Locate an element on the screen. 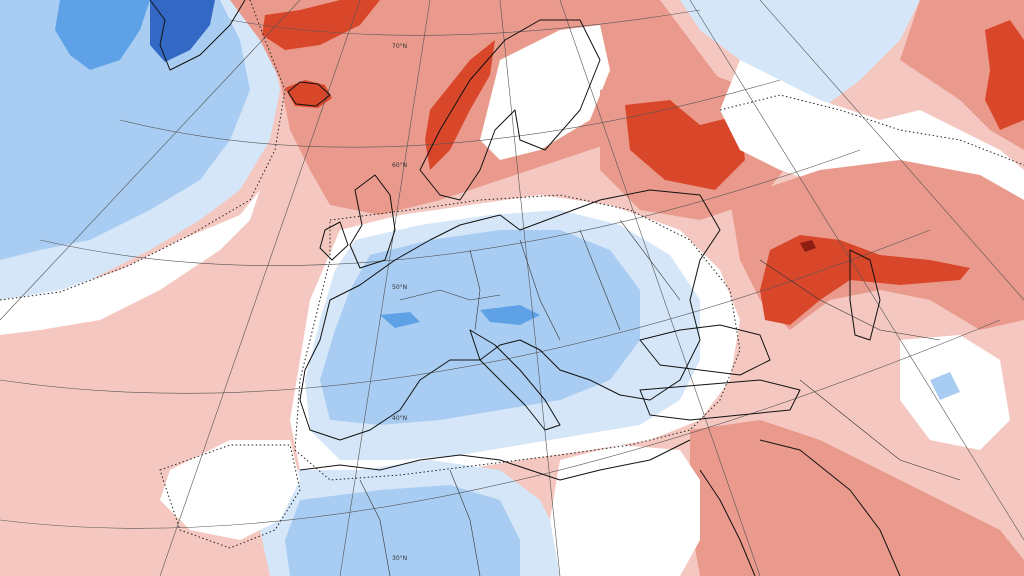 The width and height of the screenshot is (1024, 576). cool-anomaly-france is located at coordinates (400, 320).